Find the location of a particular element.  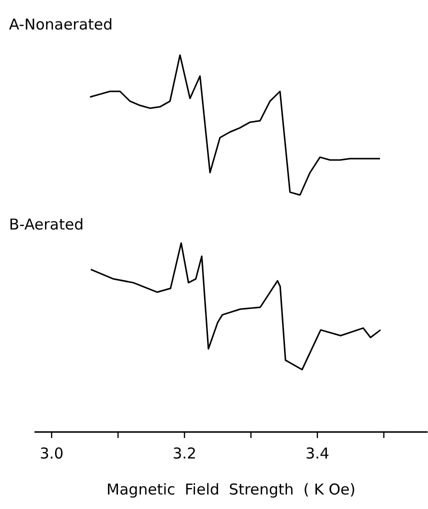

x-tick-label: 3.4 is located at coordinates (317, 453).